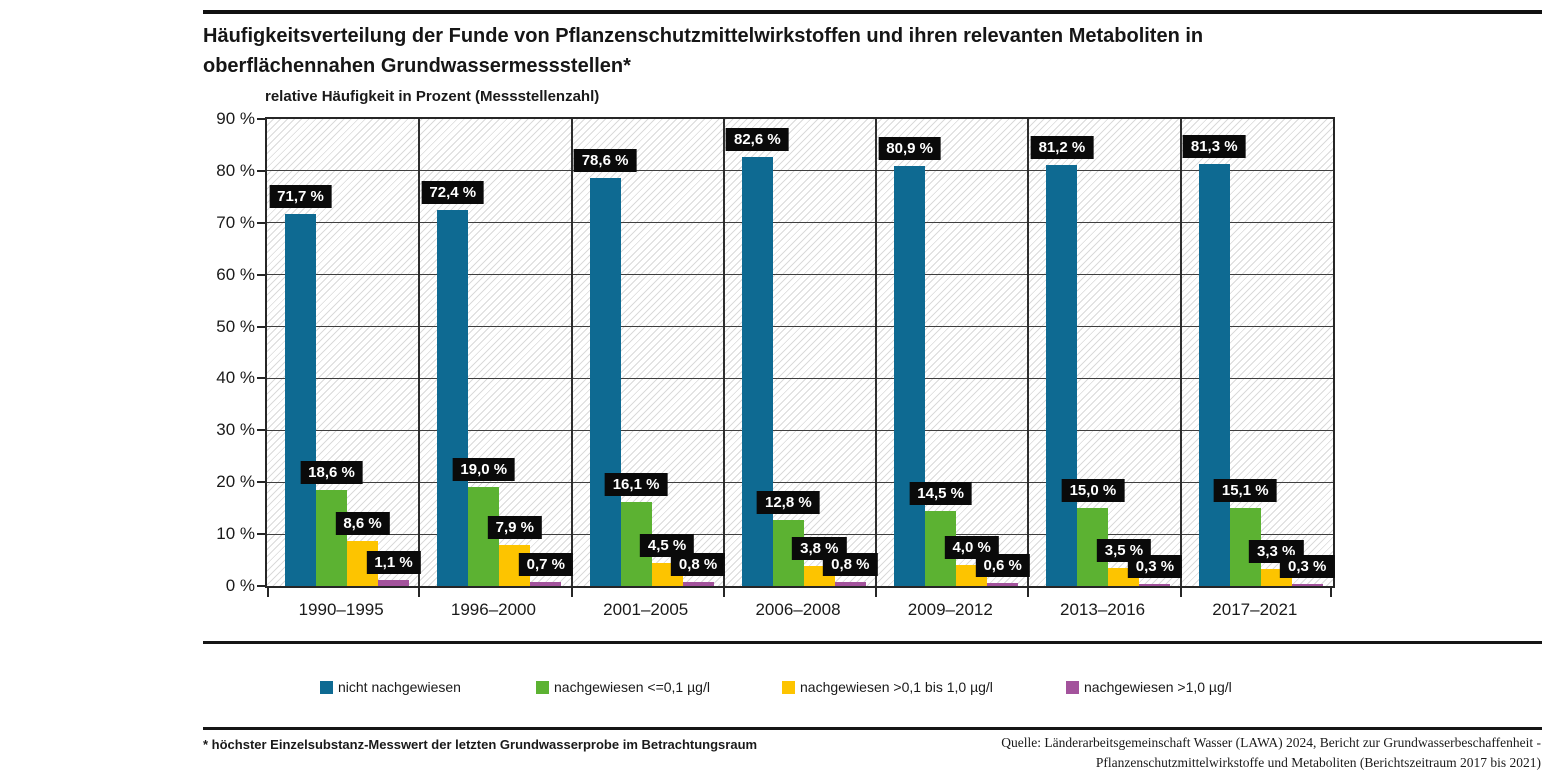 This screenshot has height=775, width=1545. What do you see at coordinates (1245, 490) in the screenshot?
I see `bar-value-label: 15,1 %` at bounding box center [1245, 490].